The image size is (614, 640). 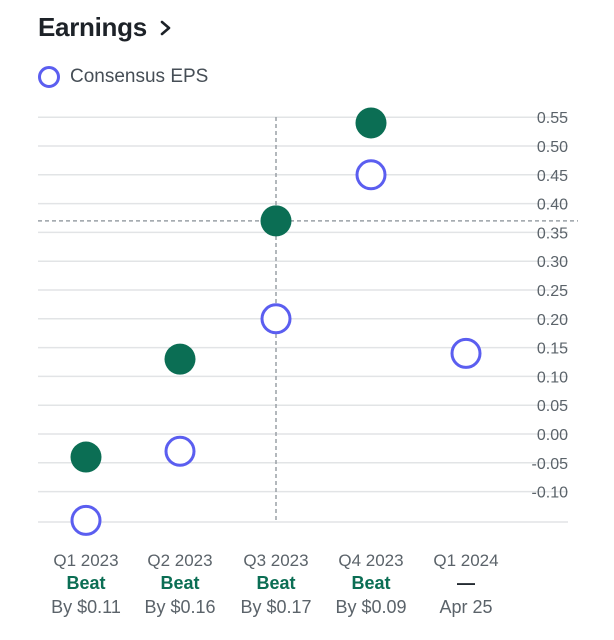 I want to click on consensus-legend-label: Consensus EPS, so click(x=139, y=76).